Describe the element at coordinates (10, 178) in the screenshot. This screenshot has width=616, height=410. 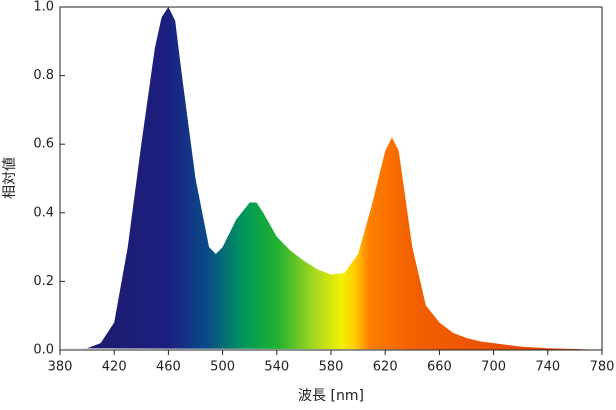
I see `y-axis-label: 相対値` at that location.